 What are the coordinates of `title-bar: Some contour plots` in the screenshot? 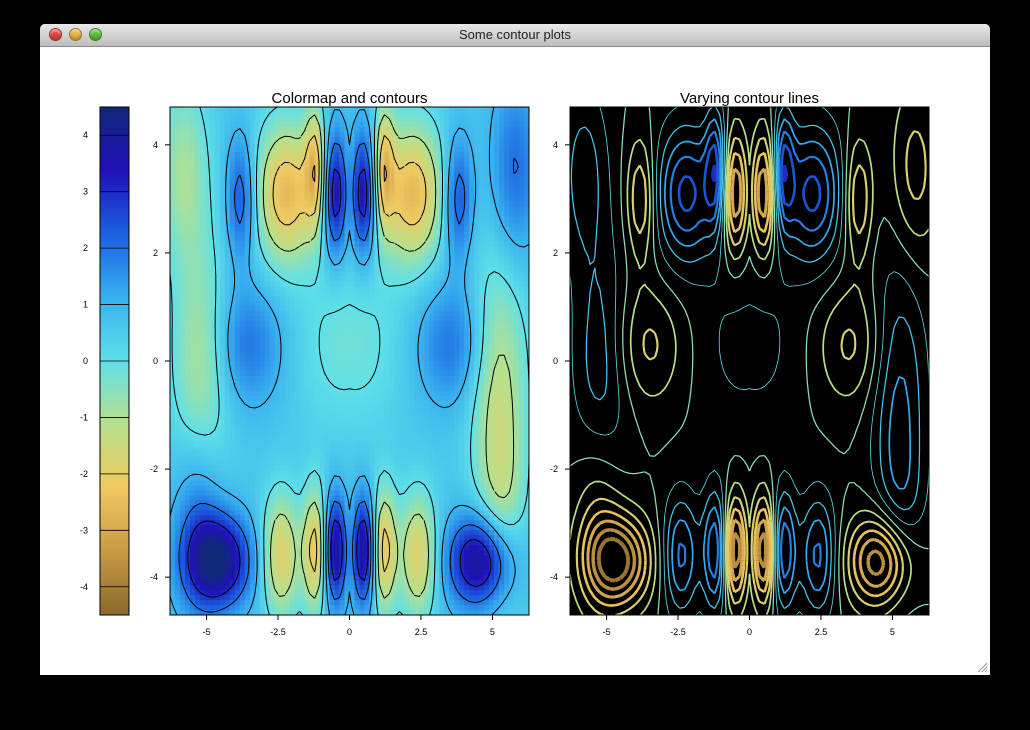 It's located at (515, 35).